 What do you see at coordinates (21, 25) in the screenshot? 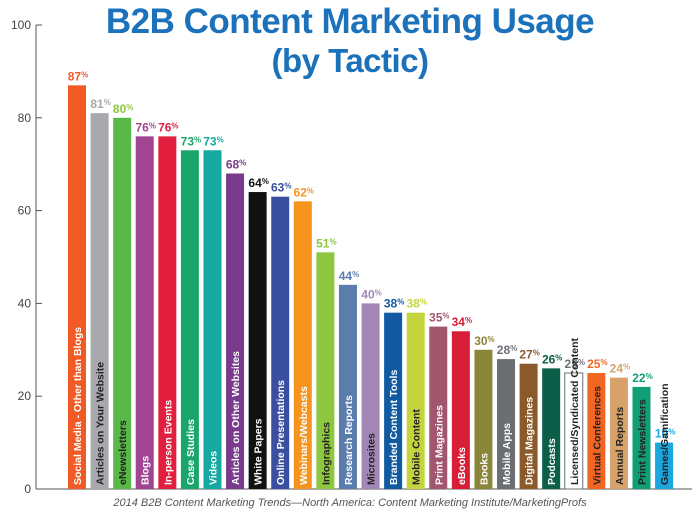
I see `y-tick-label: 100` at bounding box center [21, 25].